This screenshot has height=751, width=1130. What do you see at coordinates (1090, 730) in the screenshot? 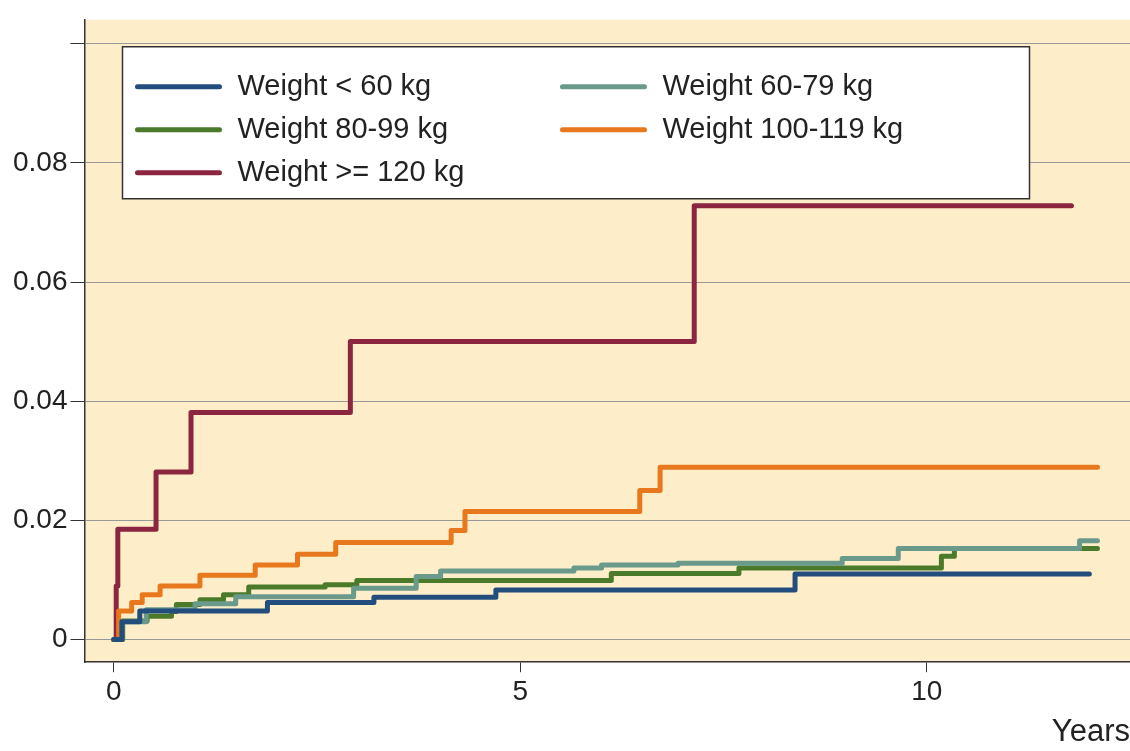
I see `x-axis-title: Years` at bounding box center [1090, 730].